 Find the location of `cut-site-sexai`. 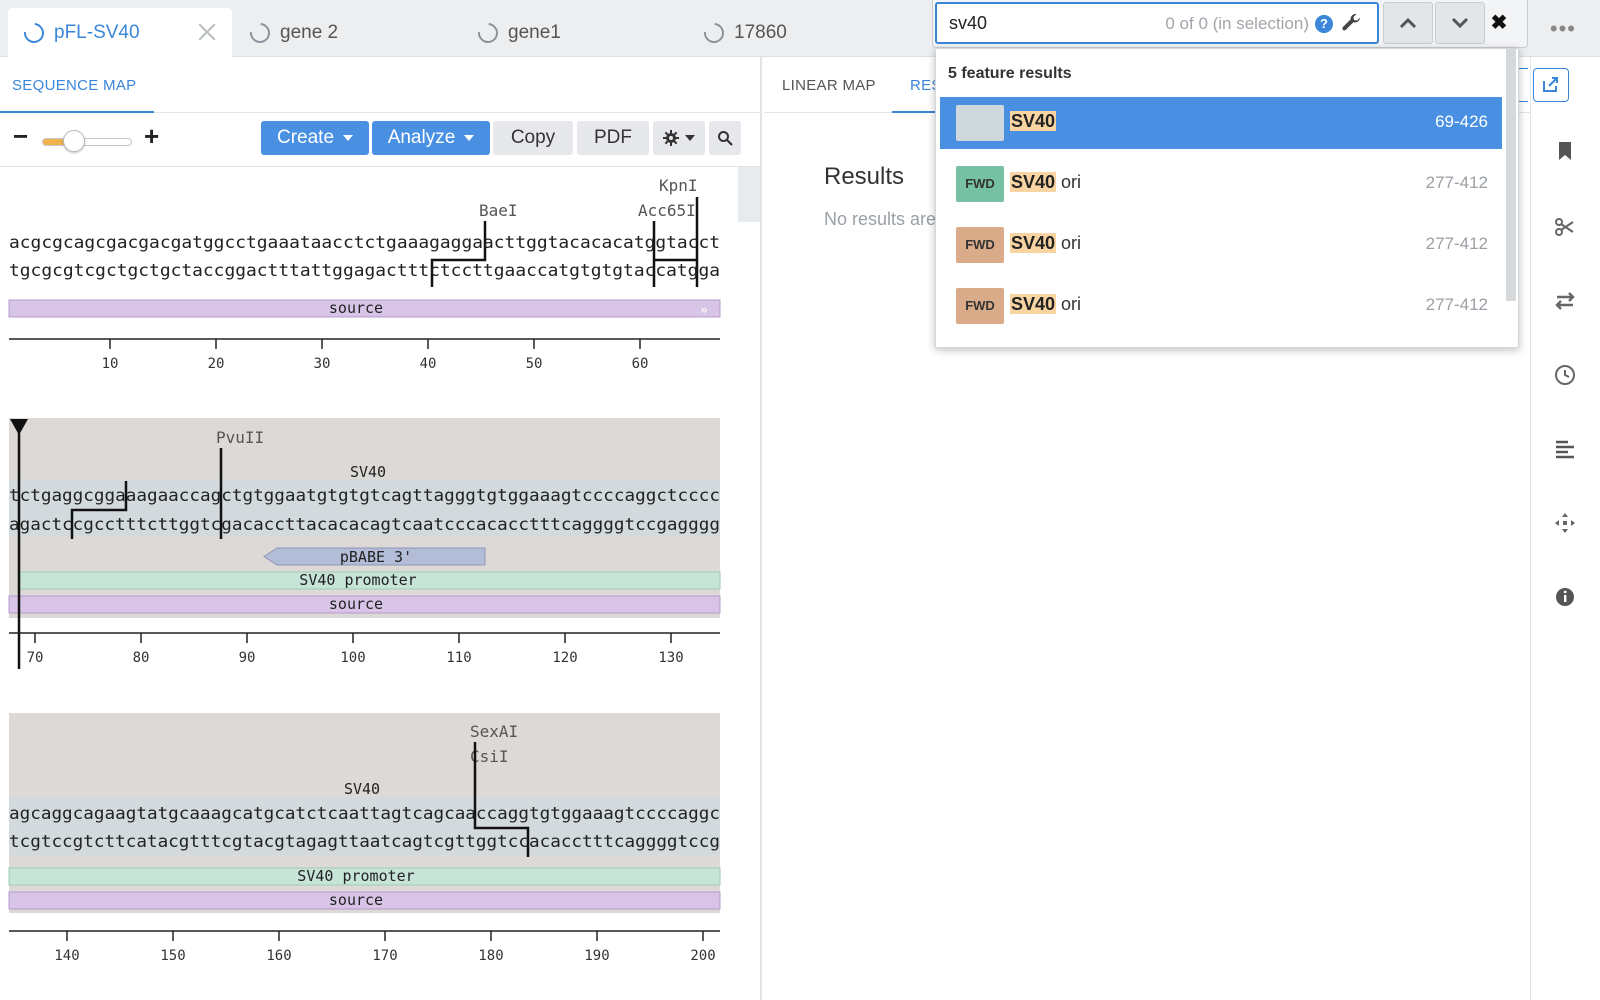

cut-site-sexai is located at coordinates (501, 799).